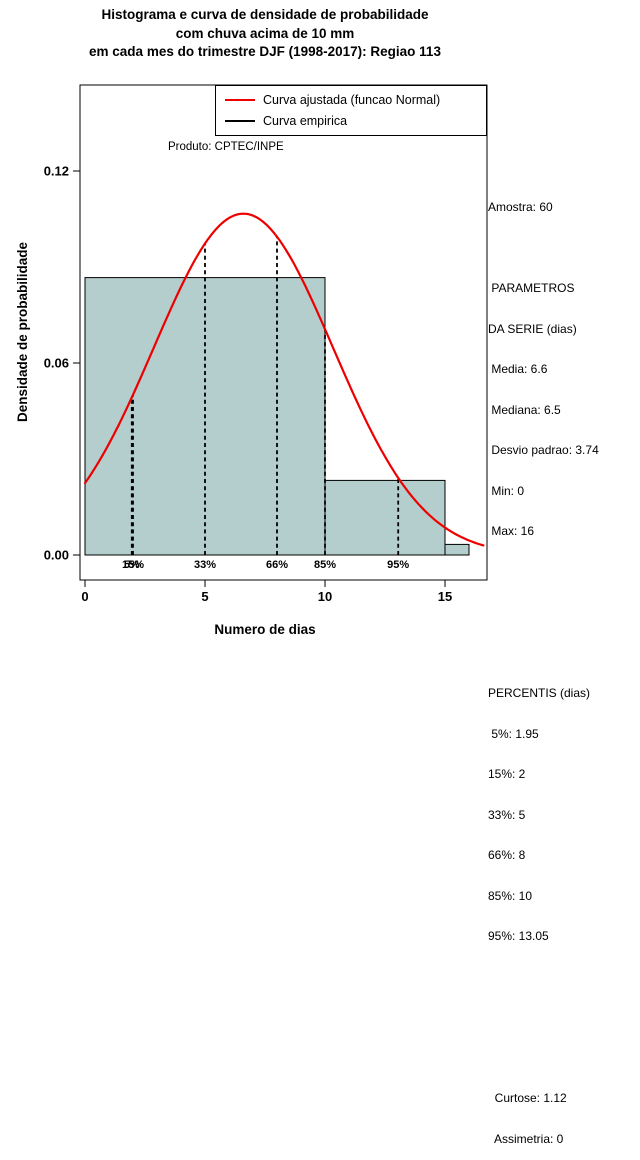 Image resolution: width=640 pixels, height=1160 pixels. What do you see at coordinates (507, 814) in the screenshot?
I see `stats-line-p33: 33%: 5` at bounding box center [507, 814].